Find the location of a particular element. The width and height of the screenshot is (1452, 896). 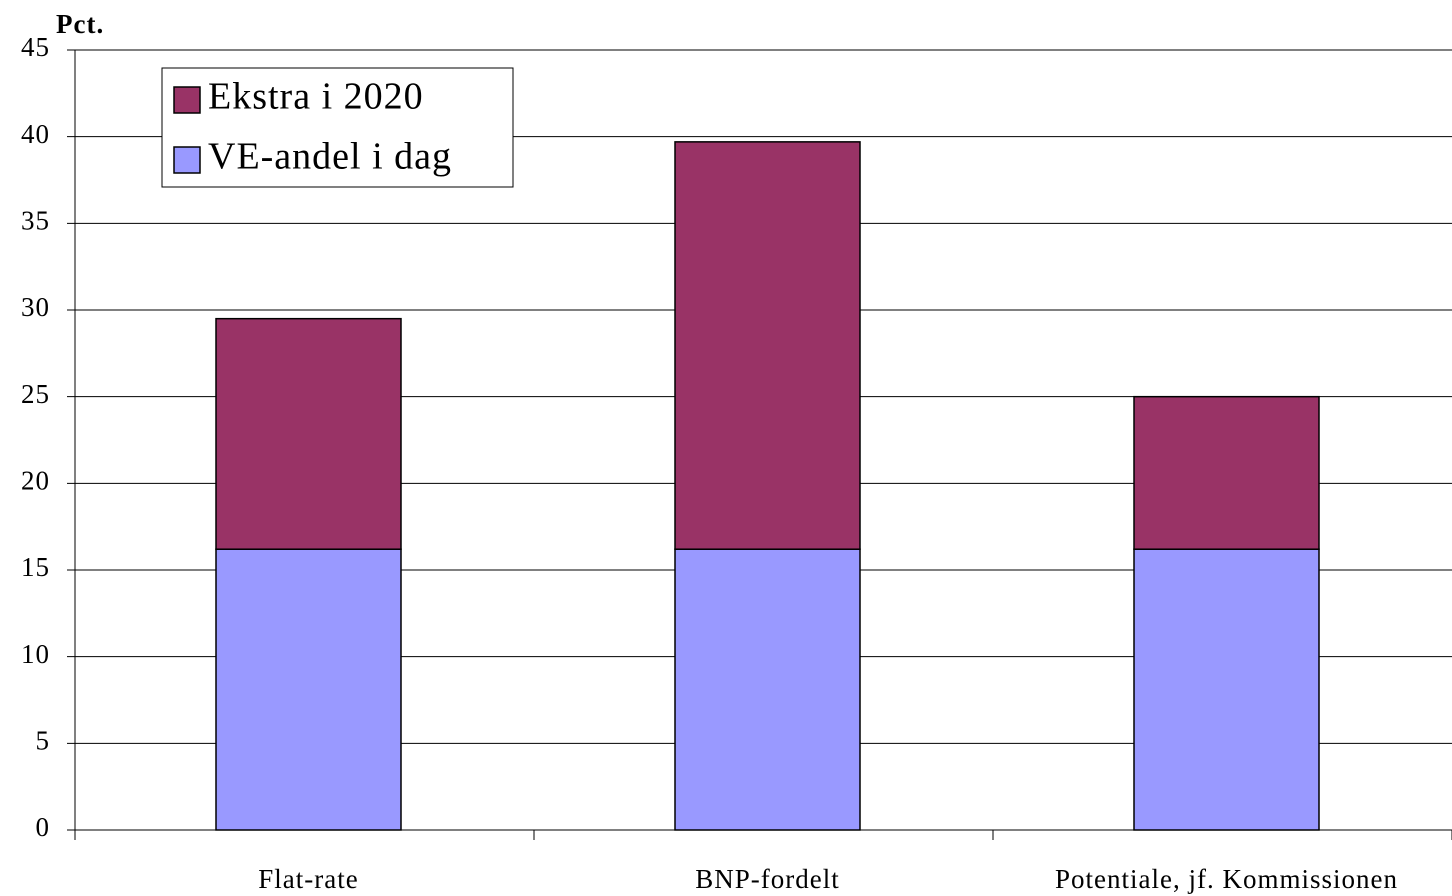

legend-box is located at coordinates (337, 127).